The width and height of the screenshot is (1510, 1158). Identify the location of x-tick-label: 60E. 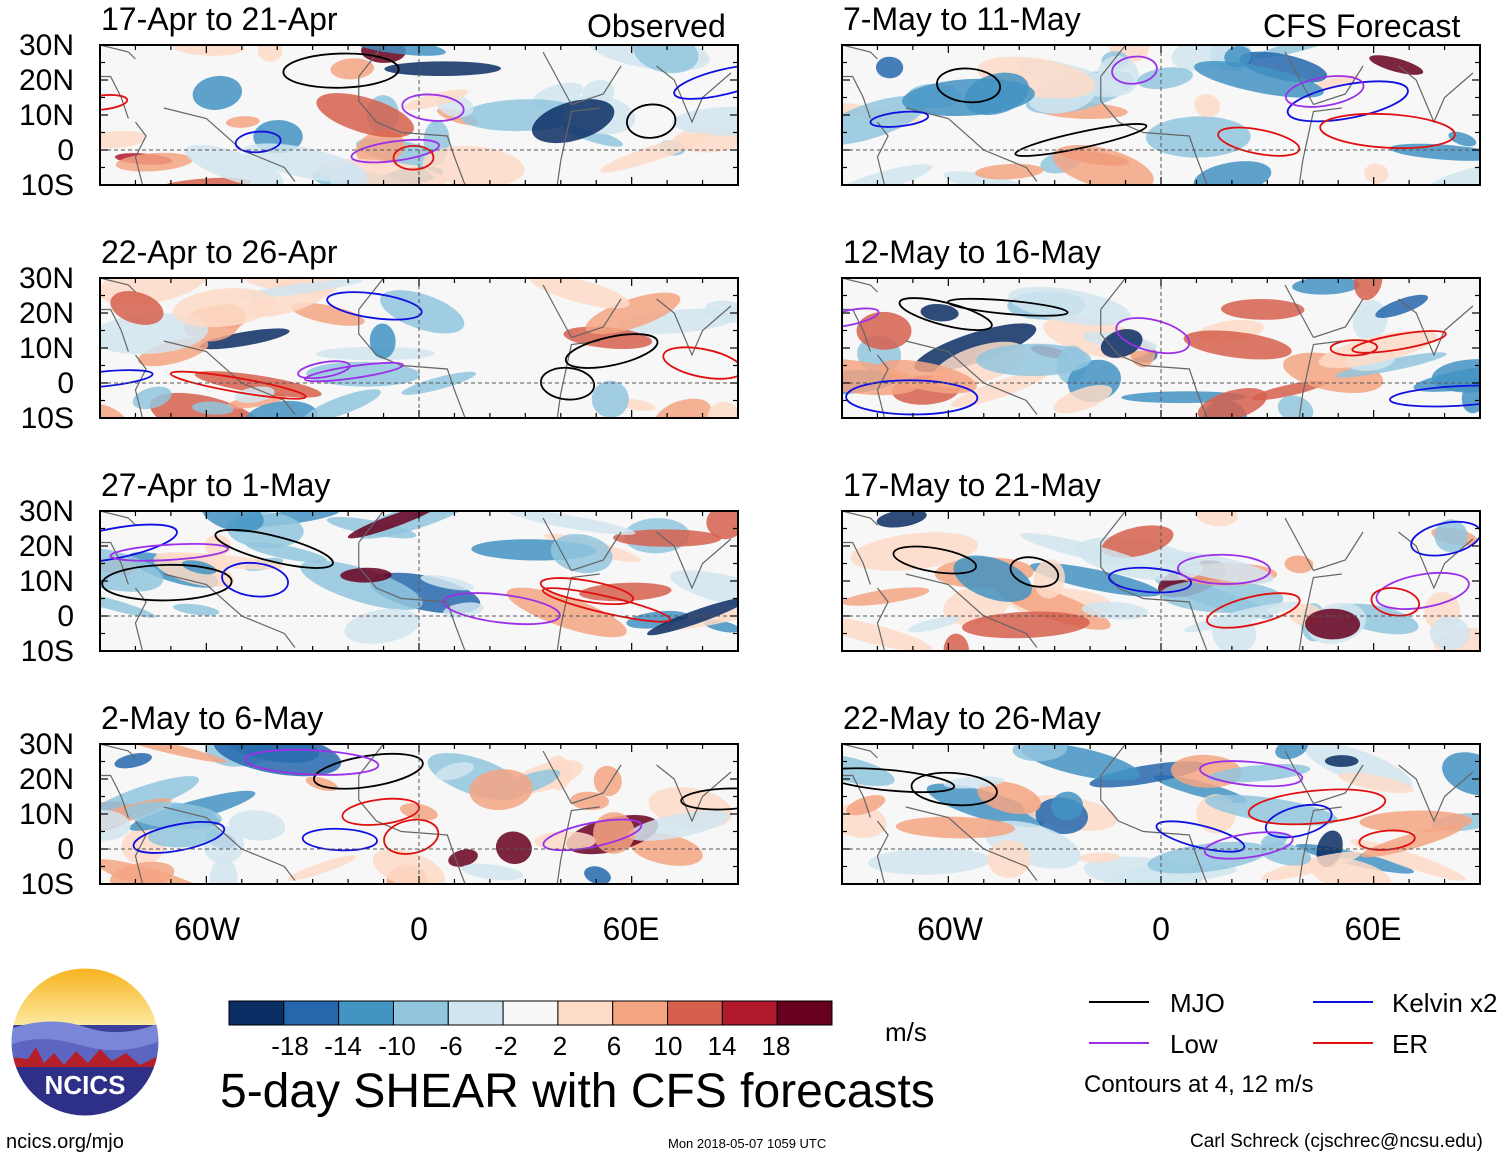
(1373, 929).